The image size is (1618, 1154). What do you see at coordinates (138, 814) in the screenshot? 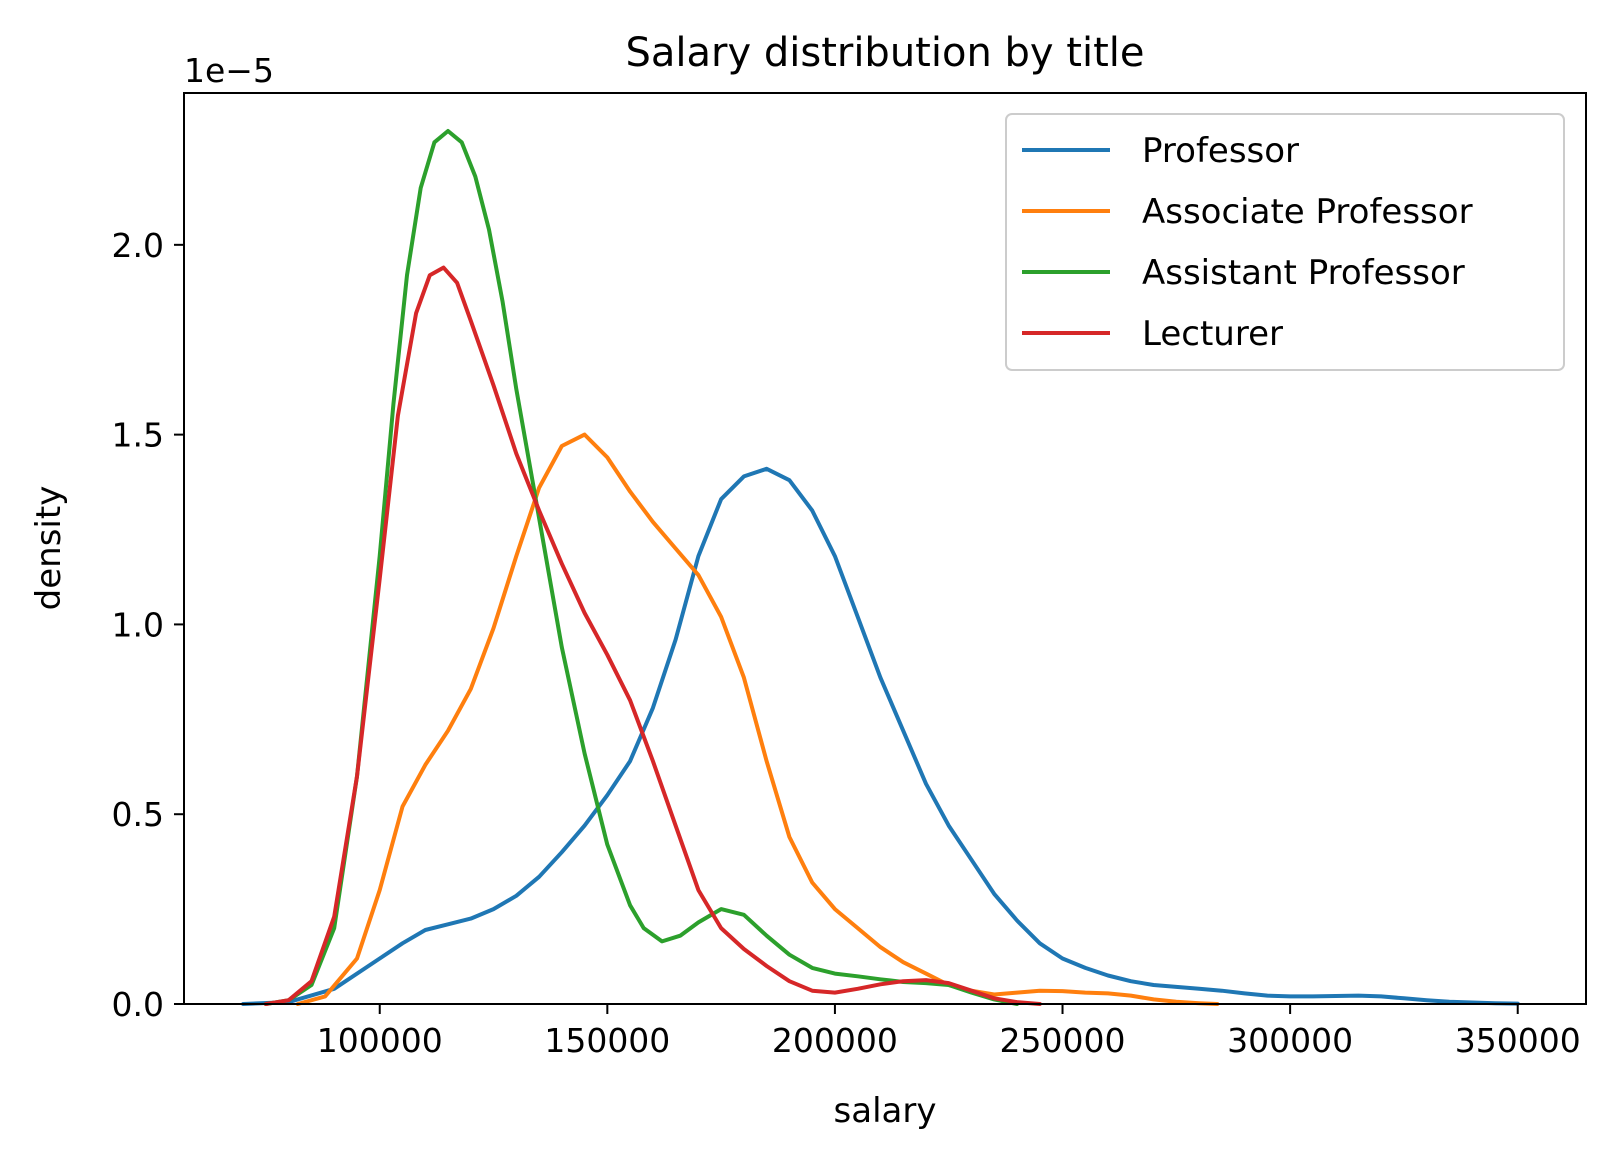
I see `y-tick-label-1: 0.5` at bounding box center [138, 814].